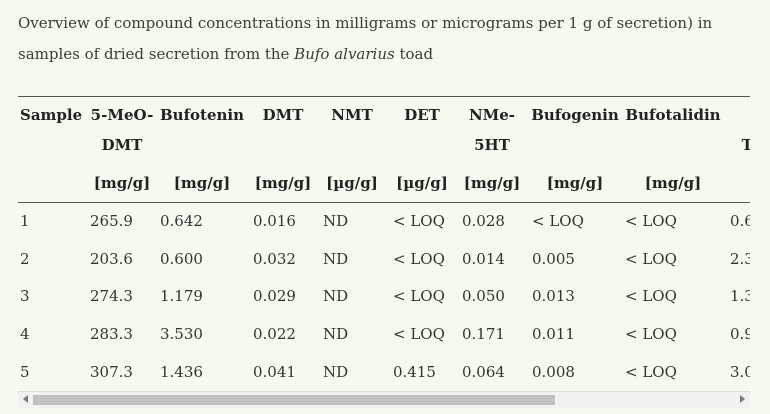  I want to click on cell: 0.011, so click(553, 334).